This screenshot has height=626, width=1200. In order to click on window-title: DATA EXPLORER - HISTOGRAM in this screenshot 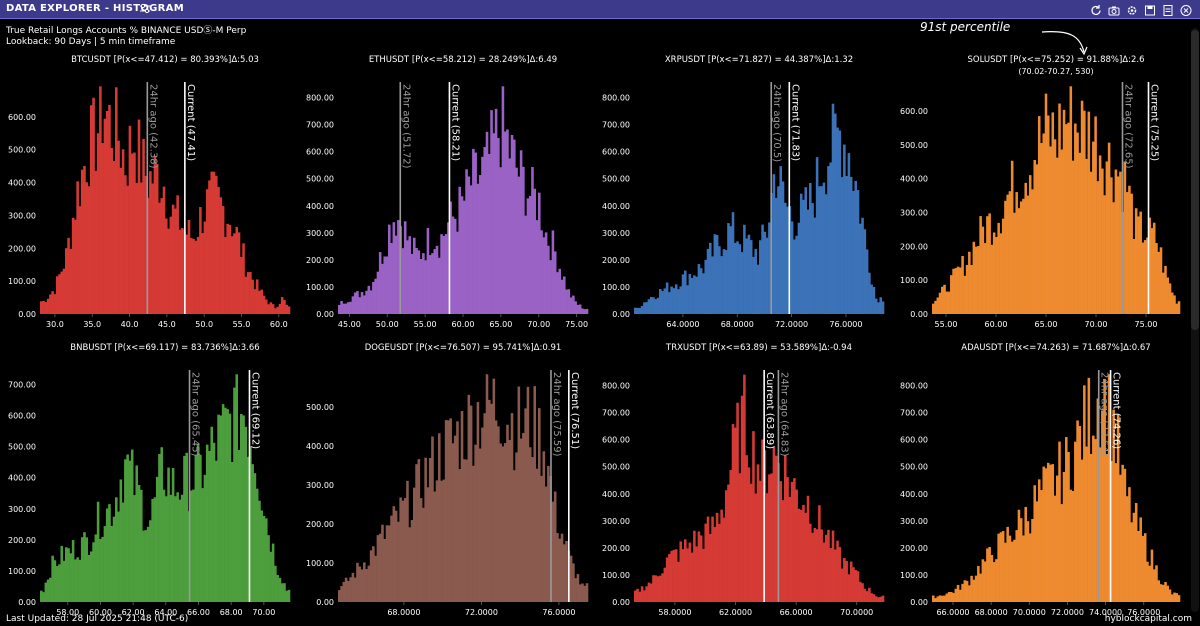, I will do `click(95, 8)`.